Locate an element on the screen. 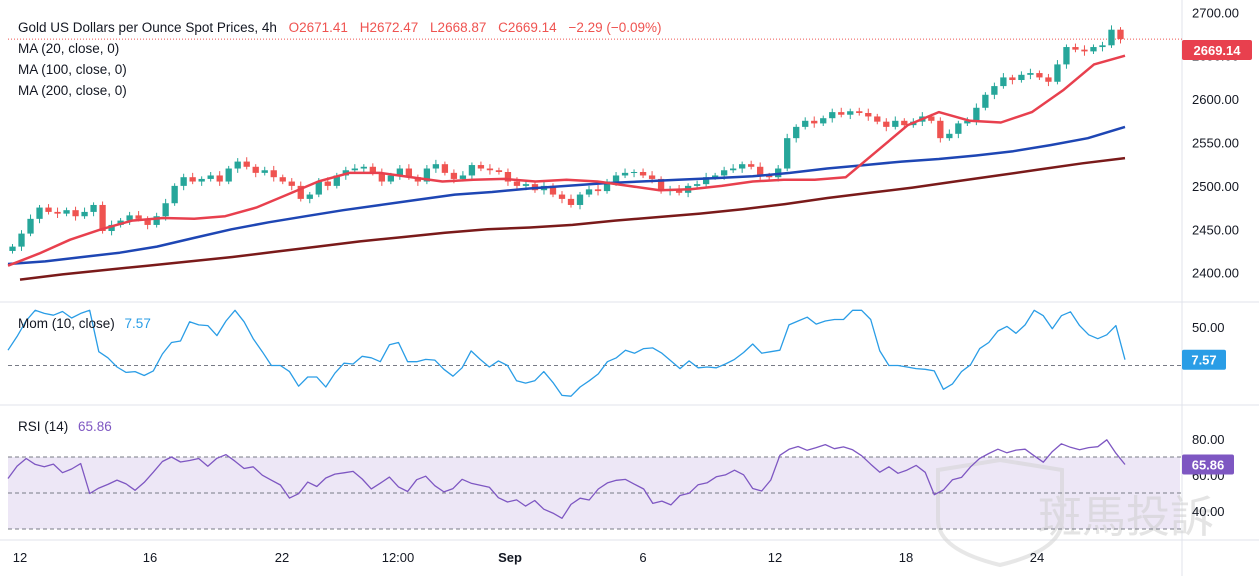 This screenshot has height=576, width=1259. time-axis-tick: 6 is located at coordinates (642, 557).